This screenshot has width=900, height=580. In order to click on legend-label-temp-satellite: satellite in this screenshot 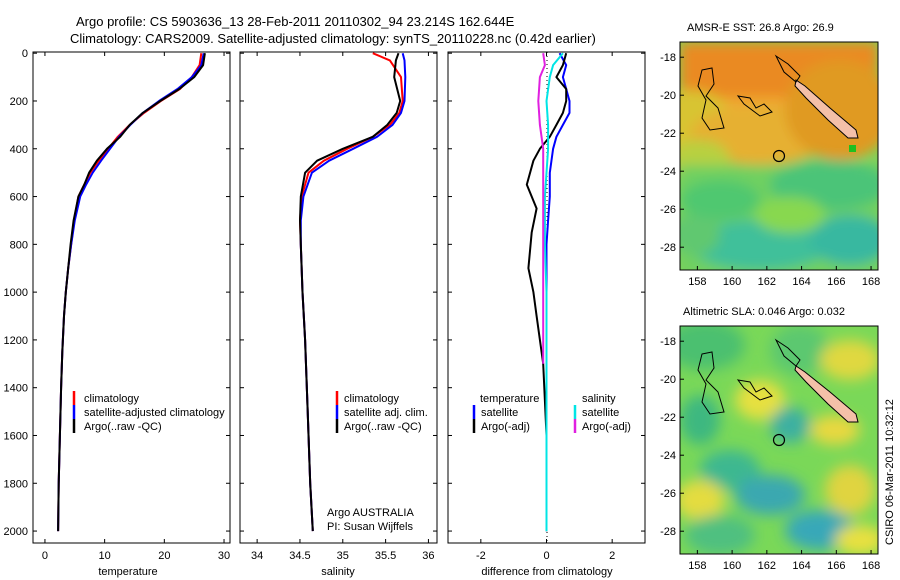, I will do `click(499, 413)`.